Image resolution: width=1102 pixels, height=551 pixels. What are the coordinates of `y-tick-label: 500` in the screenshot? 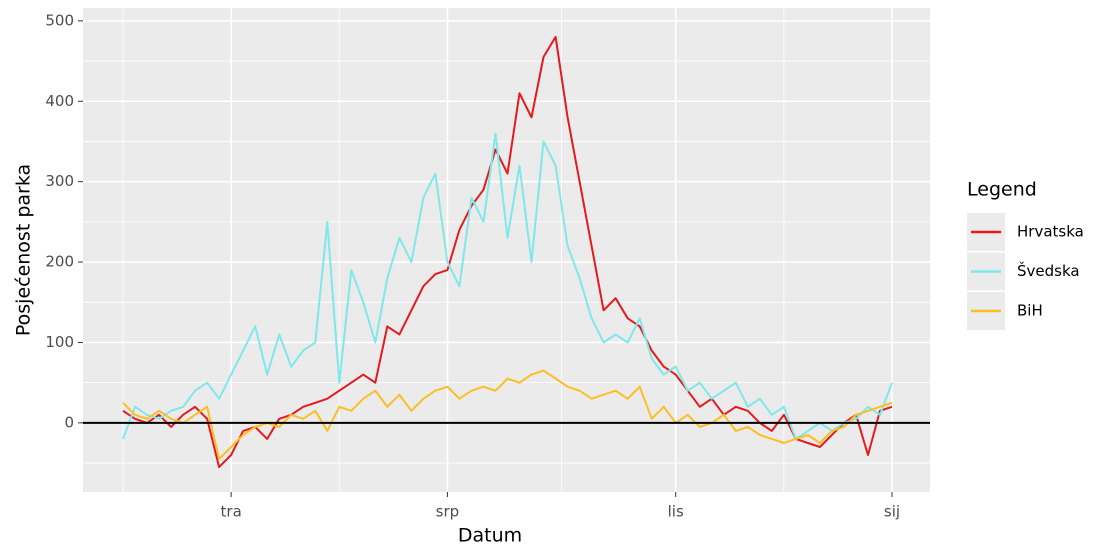 It's located at (59, 20).